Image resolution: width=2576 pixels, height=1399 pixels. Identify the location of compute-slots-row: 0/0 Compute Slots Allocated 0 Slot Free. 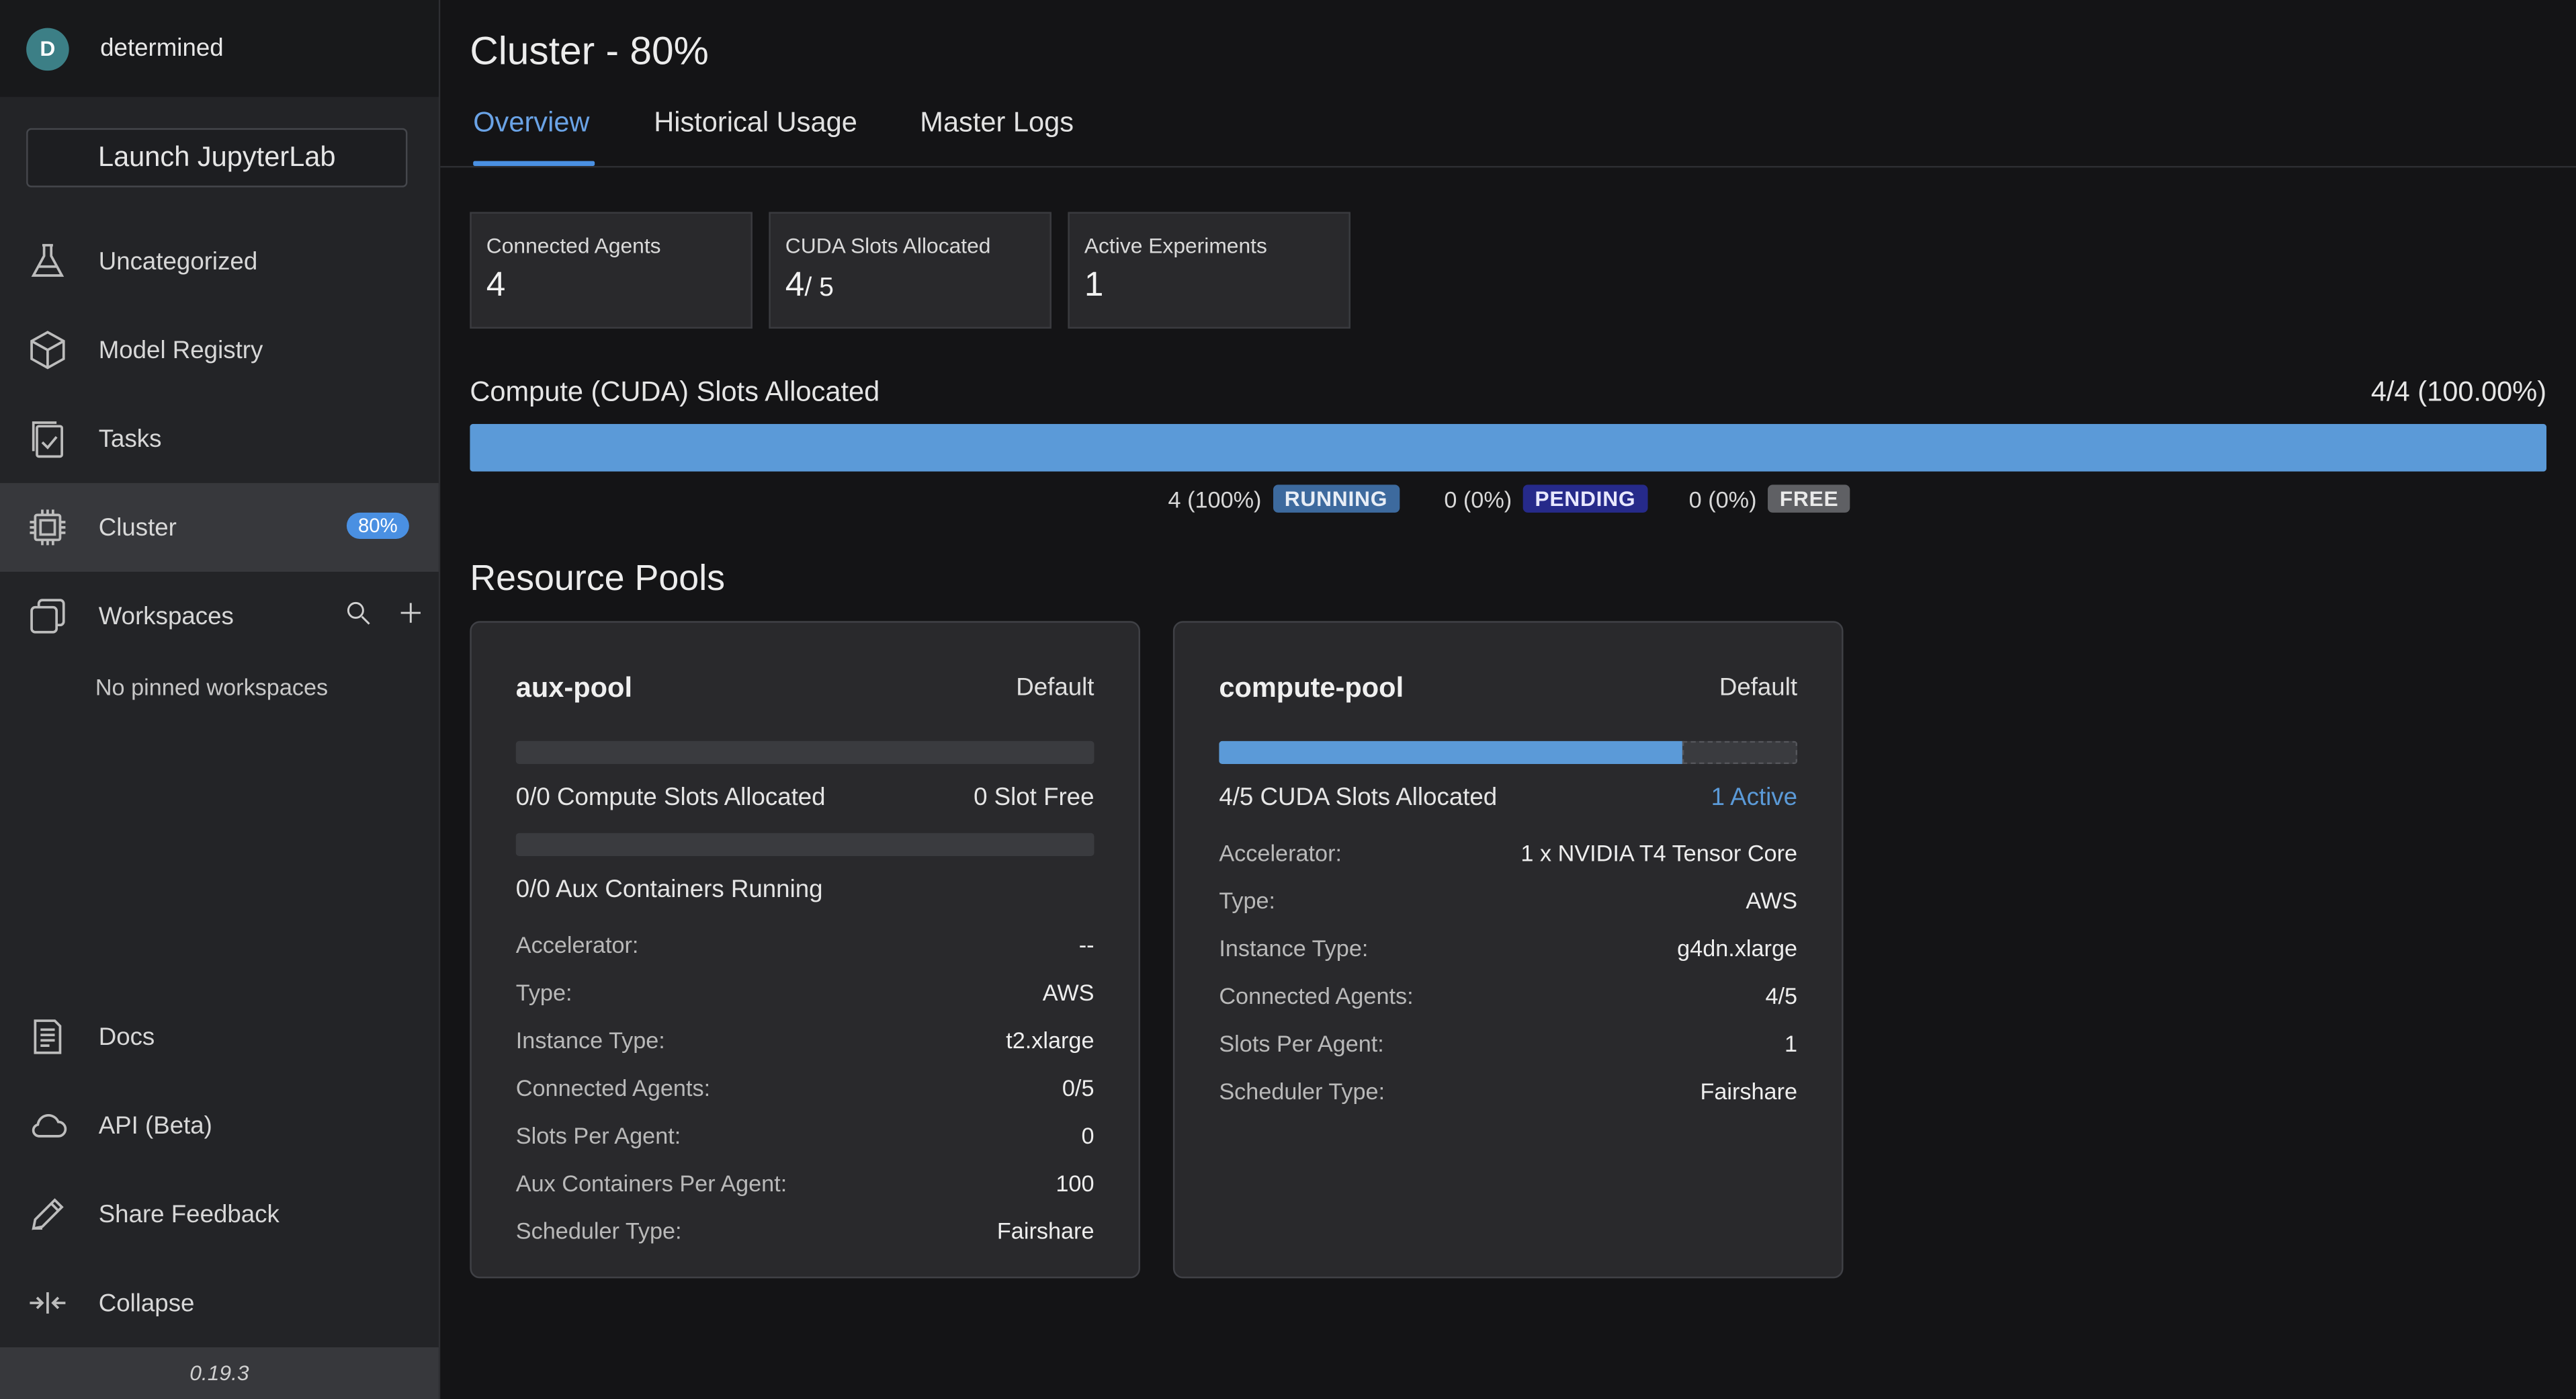
(804, 797).